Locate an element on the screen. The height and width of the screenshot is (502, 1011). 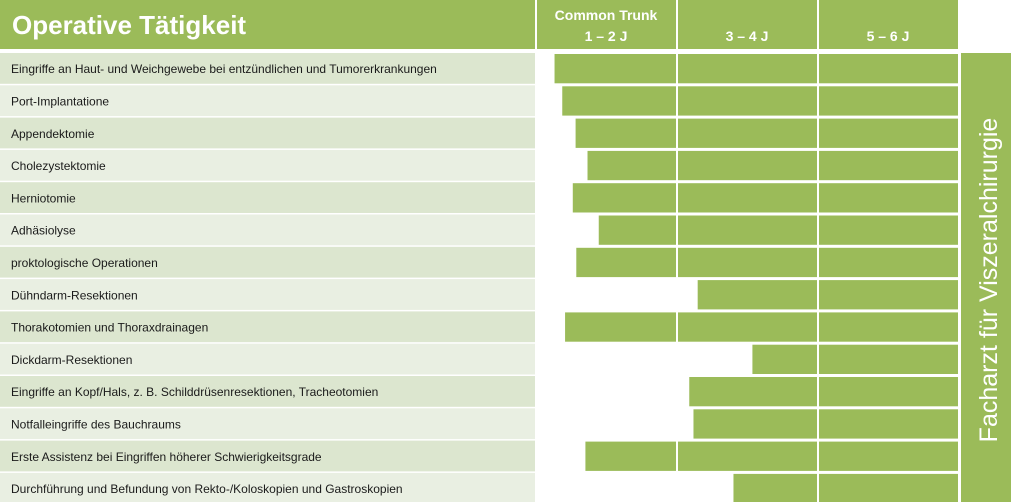
row-label: Notfalleingriffe des Bauchraums is located at coordinates (96, 424).